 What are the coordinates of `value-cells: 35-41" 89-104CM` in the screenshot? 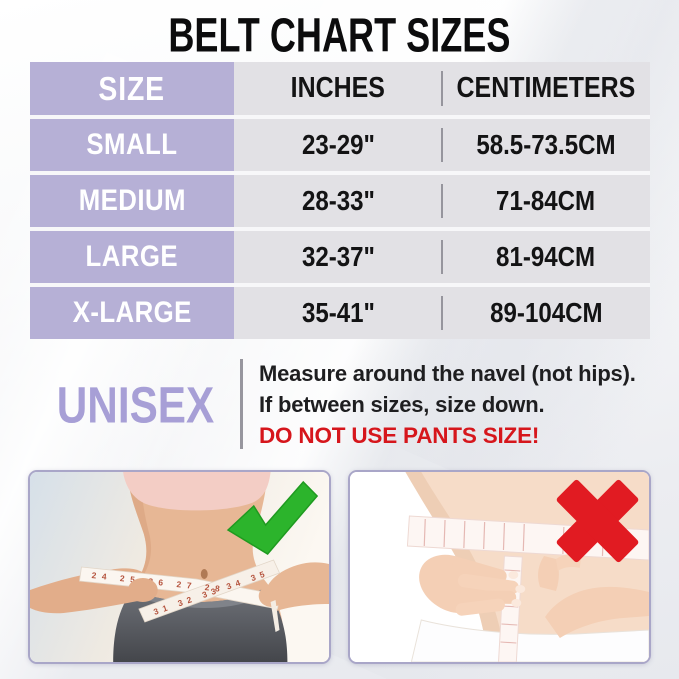 It's located at (442, 313).